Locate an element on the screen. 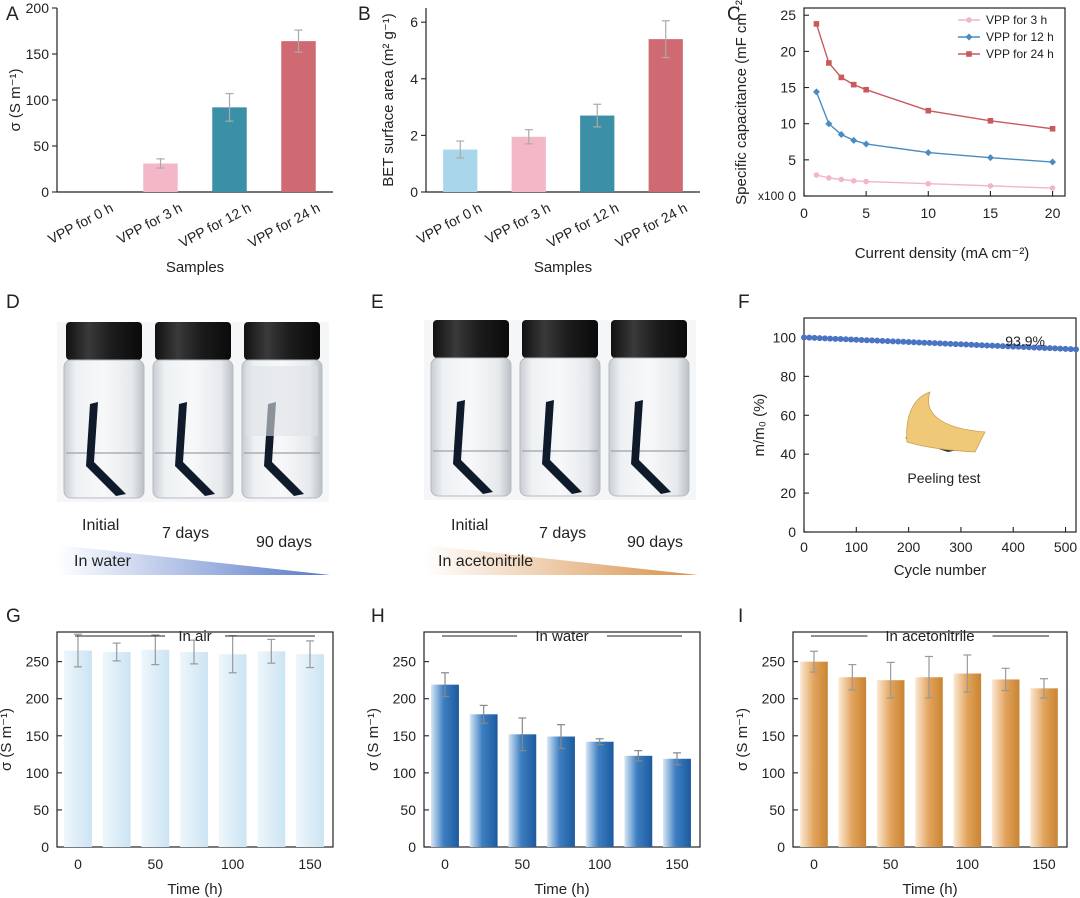  panel-label-b: B is located at coordinates (364, 14).